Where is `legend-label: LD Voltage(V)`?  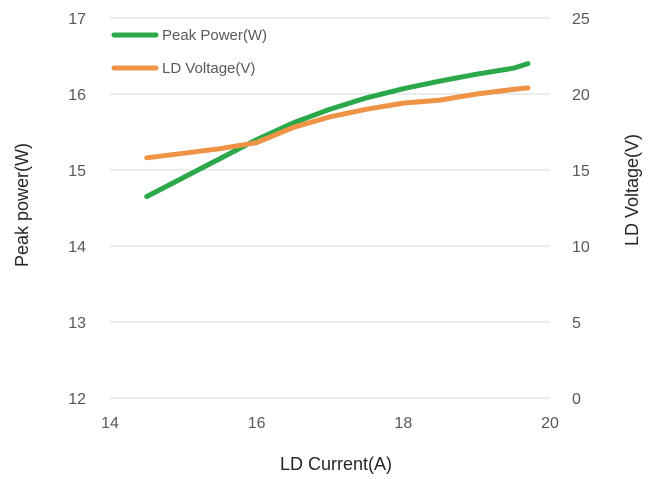
legend-label: LD Voltage(V) is located at coordinates (208, 68).